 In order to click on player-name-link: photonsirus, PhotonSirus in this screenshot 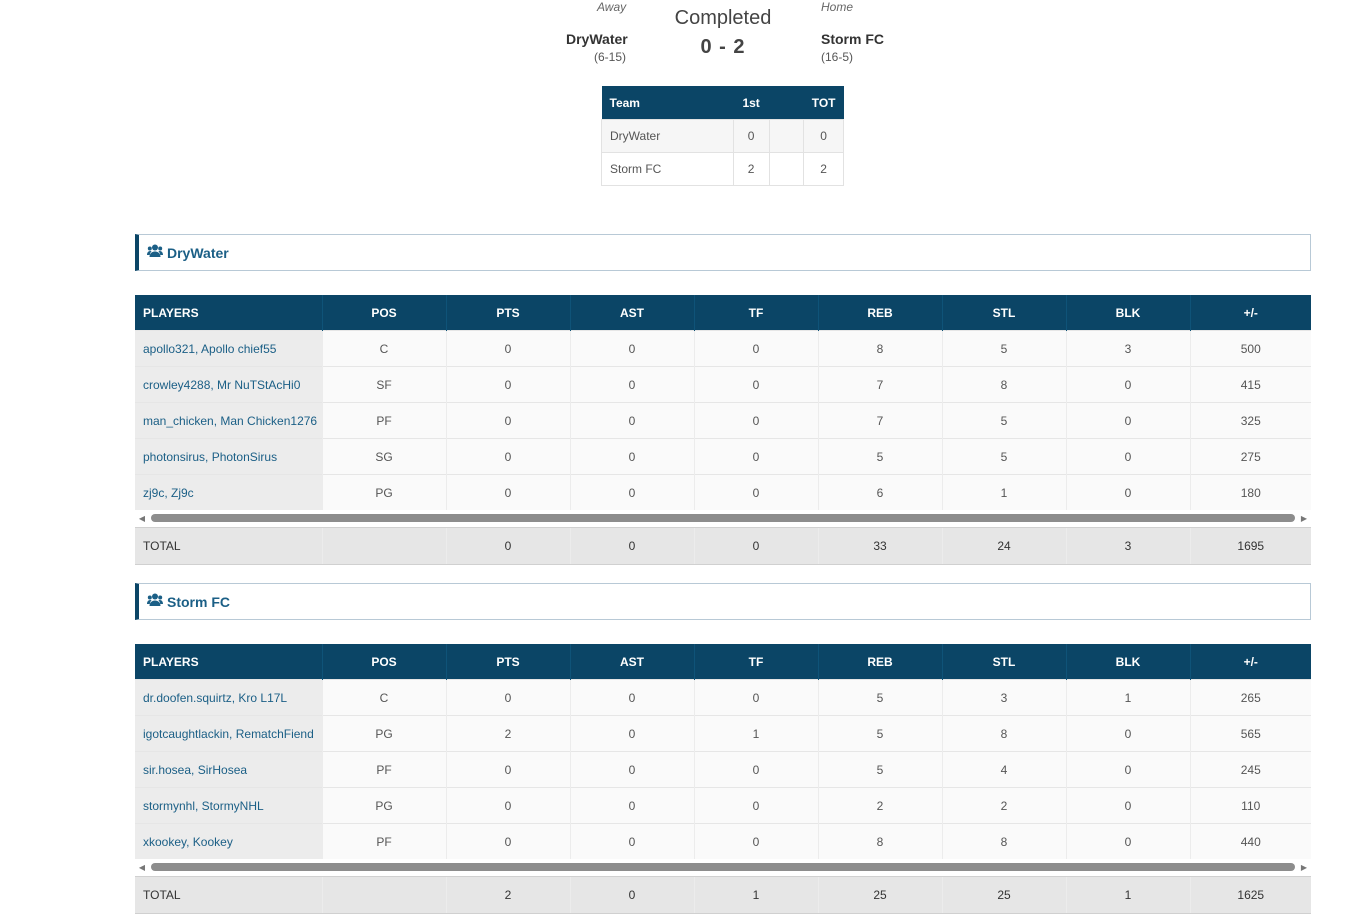, I will do `click(228, 456)`.